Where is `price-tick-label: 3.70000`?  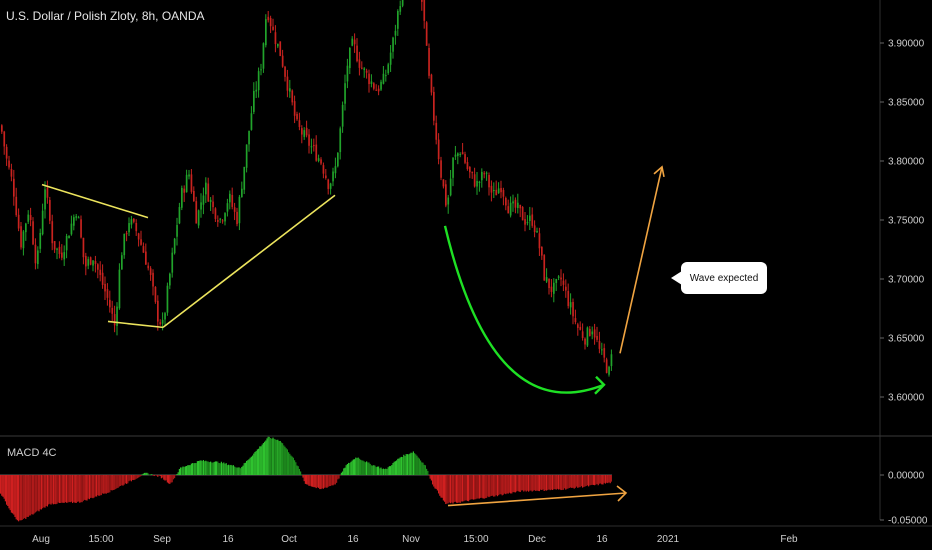
price-tick-label: 3.70000 is located at coordinates (906, 280).